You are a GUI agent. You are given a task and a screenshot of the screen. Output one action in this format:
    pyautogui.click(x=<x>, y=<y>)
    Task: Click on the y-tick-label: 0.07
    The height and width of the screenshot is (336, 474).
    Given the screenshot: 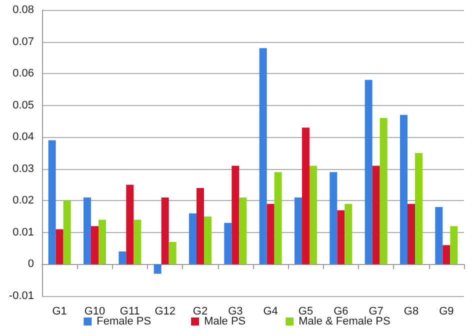 What is the action you would take?
    pyautogui.click(x=23, y=42)
    